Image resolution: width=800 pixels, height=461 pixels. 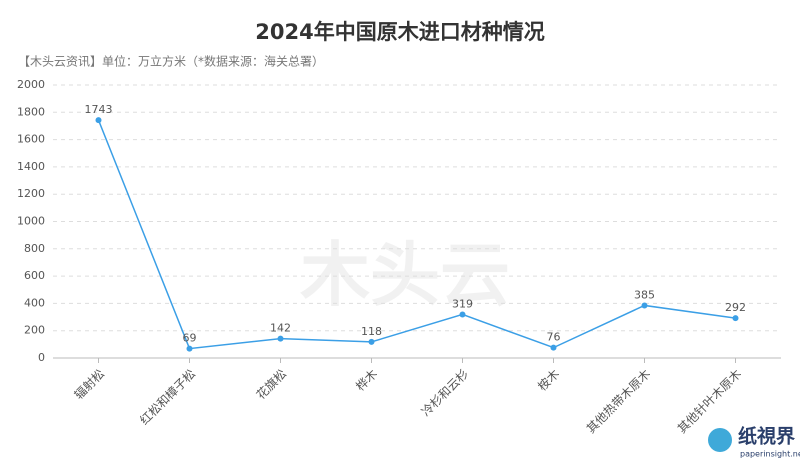 I want to click on x-tick-label: 冷杉和云杉, so click(x=445, y=393).